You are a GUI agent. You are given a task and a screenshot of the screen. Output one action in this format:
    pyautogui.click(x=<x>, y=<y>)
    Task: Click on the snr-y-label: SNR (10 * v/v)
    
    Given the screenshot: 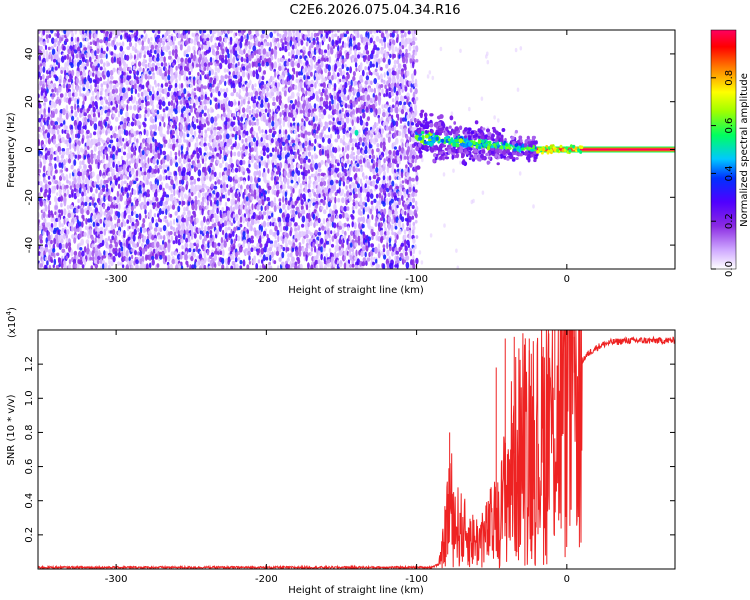 What is the action you would take?
    pyautogui.click(x=11, y=429)
    